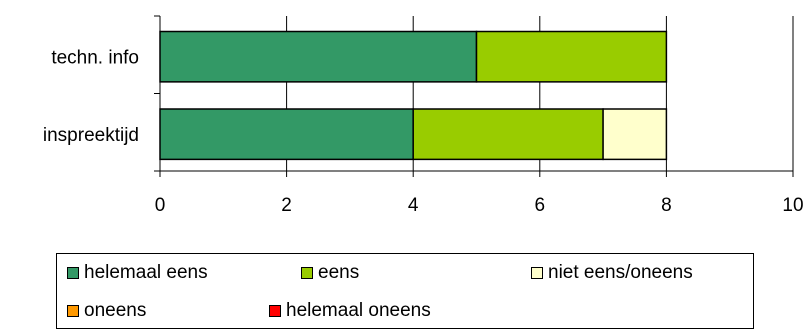 The width and height of the screenshot is (807, 331). What do you see at coordinates (91, 97) in the screenshot?
I see `category-labels: techn. info inspreektijd` at bounding box center [91, 97].